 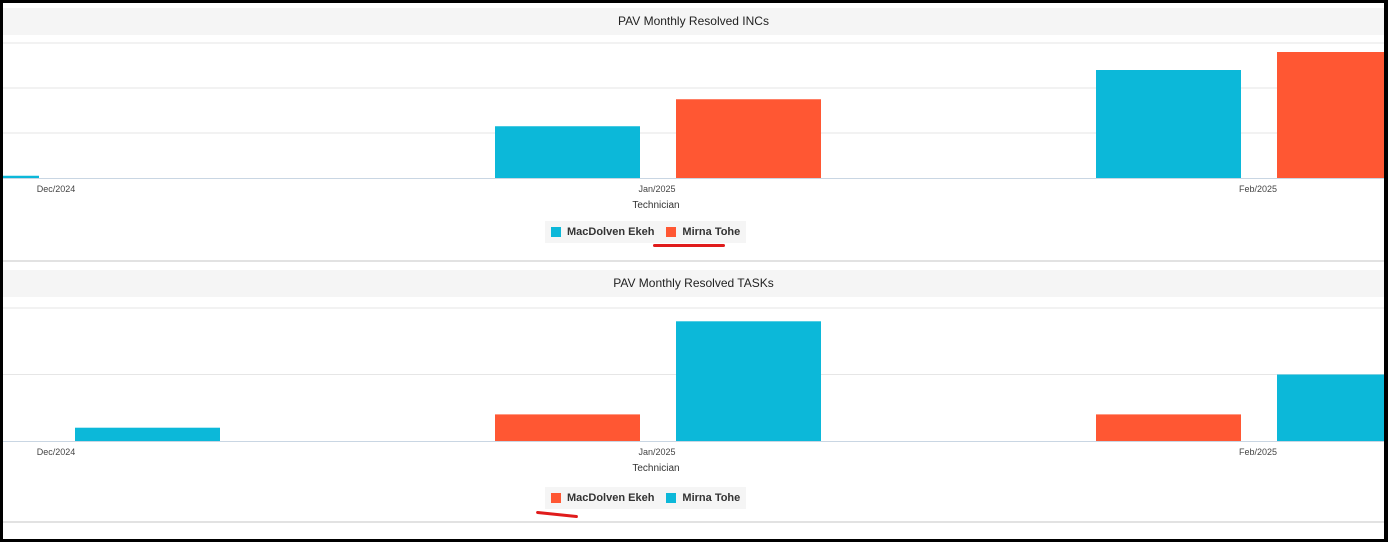 What do you see at coordinates (693, 283) in the screenshot?
I see `chart-title: PAV Monthly Resolved TASKs` at bounding box center [693, 283].